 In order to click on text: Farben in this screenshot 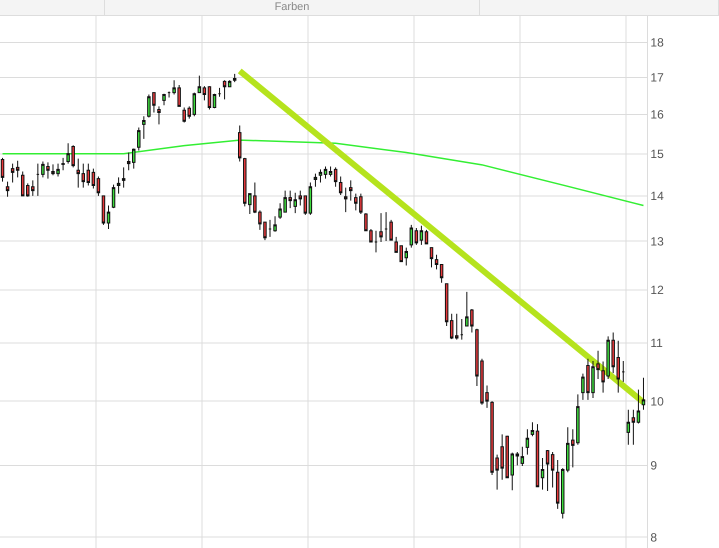, I will do `click(292, 7)`.